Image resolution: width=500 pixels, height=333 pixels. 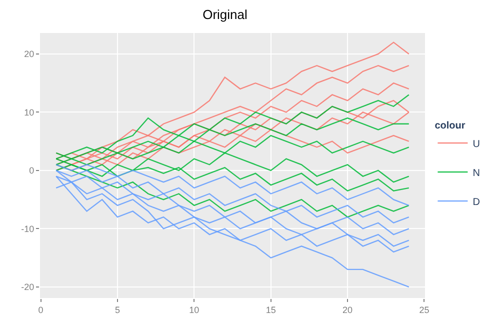 What do you see at coordinates (117, 309) in the screenshot?
I see `x-tick-label: 5` at bounding box center [117, 309].